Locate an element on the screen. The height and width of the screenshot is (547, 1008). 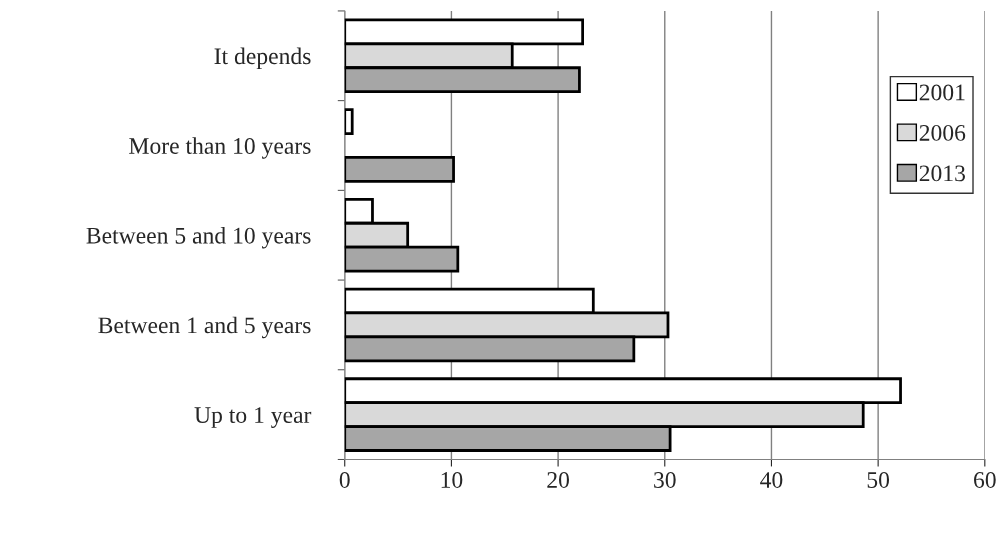
x-tick-label: 0 is located at coordinates (344, 479).